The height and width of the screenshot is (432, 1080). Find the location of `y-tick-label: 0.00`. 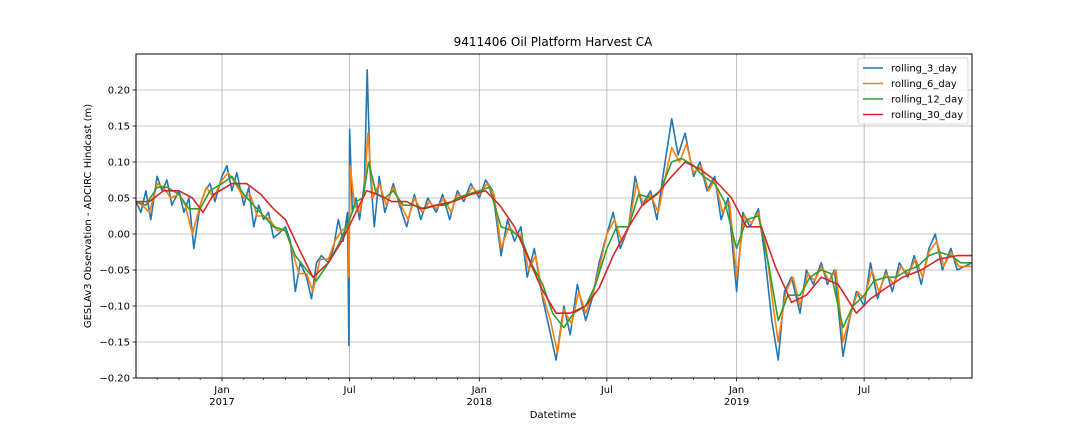

y-tick-label: 0.00 is located at coordinates (119, 235).